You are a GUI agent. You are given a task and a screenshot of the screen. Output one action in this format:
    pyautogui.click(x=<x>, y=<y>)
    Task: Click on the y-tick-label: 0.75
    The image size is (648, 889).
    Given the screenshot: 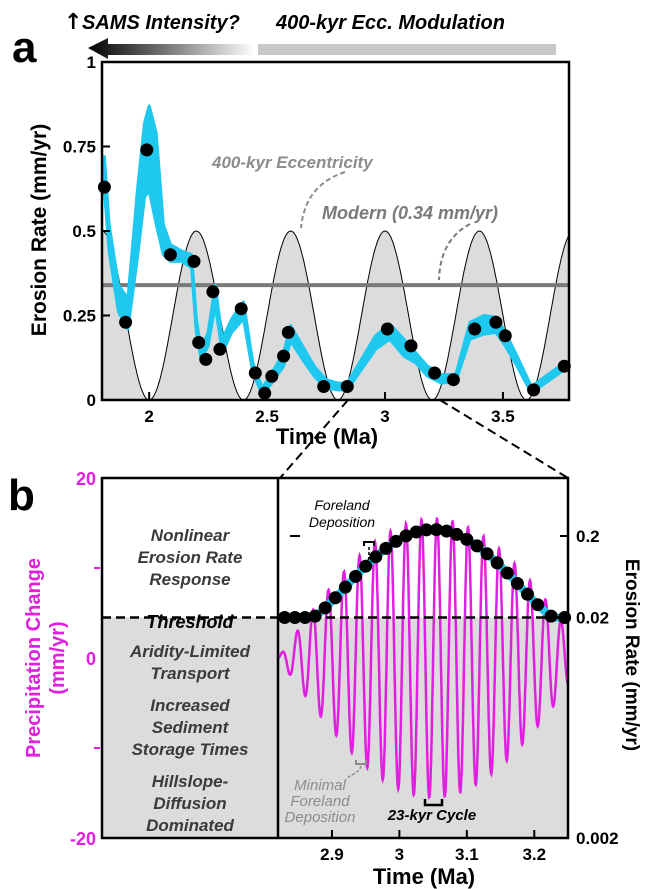 What is the action you would take?
    pyautogui.click(x=79, y=147)
    